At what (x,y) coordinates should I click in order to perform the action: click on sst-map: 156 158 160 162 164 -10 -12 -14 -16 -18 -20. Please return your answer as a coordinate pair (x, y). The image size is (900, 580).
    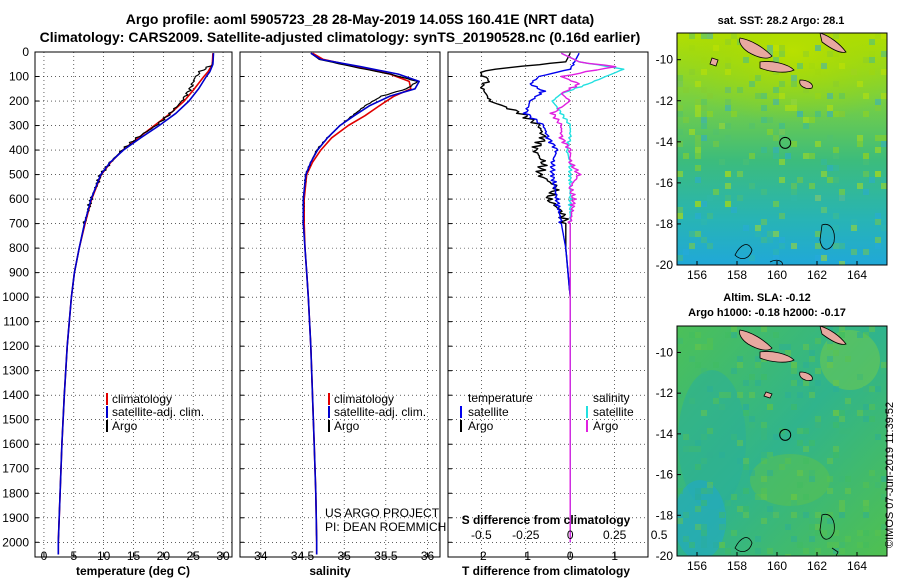
    Looking at the image, I should click on (772, 157).